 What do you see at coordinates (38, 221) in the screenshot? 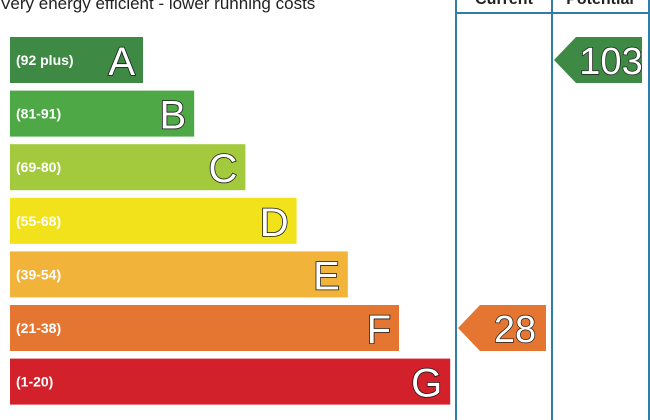
I see `band-d-range: (55-68)` at bounding box center [38, 221].